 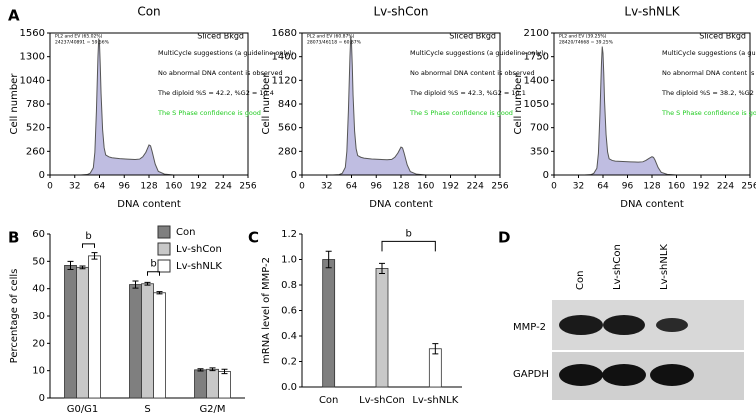 What do you see at coordinates (708, 93) in the screenshot?
I see `annotation: The diploid %S = 38.2, %G2 = 8.8` at bounding box center [708, 93].